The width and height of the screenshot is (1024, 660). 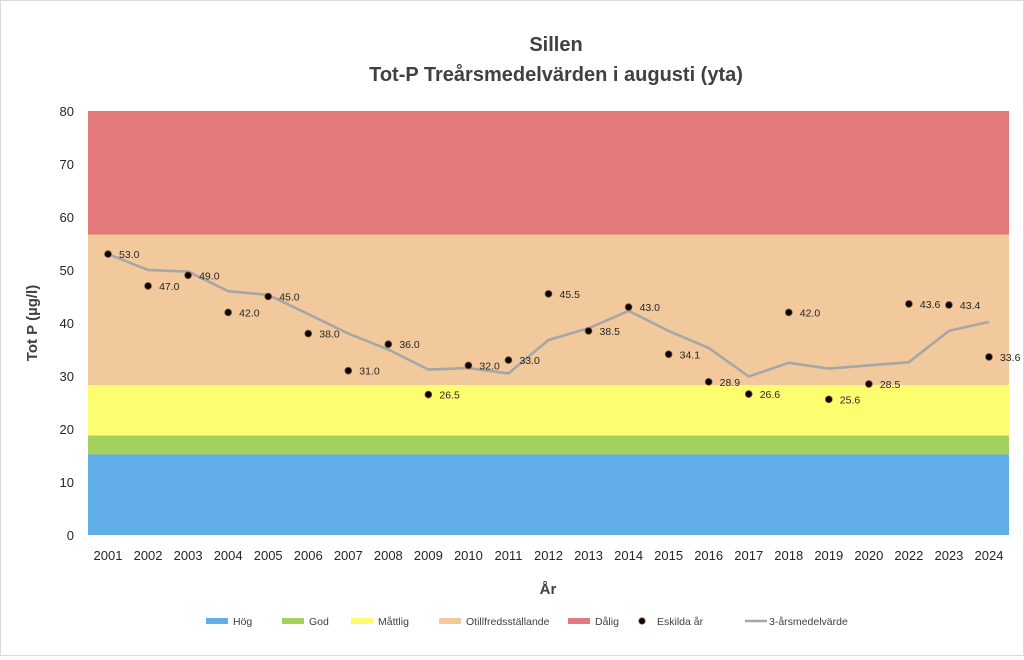 What do you see at coordinates (228, 555) in the screenshot?
I see `x-tick-label: 2004` at bounding box center [228, 555].